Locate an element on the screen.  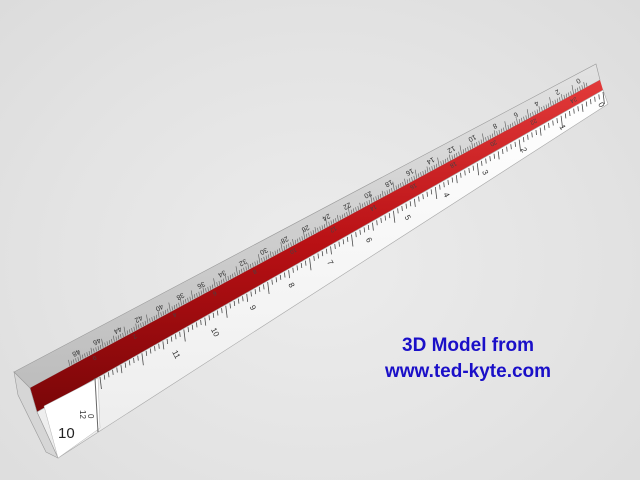
credit-line-2: www.ted-kyte.com is located at coordinates (468, 371).